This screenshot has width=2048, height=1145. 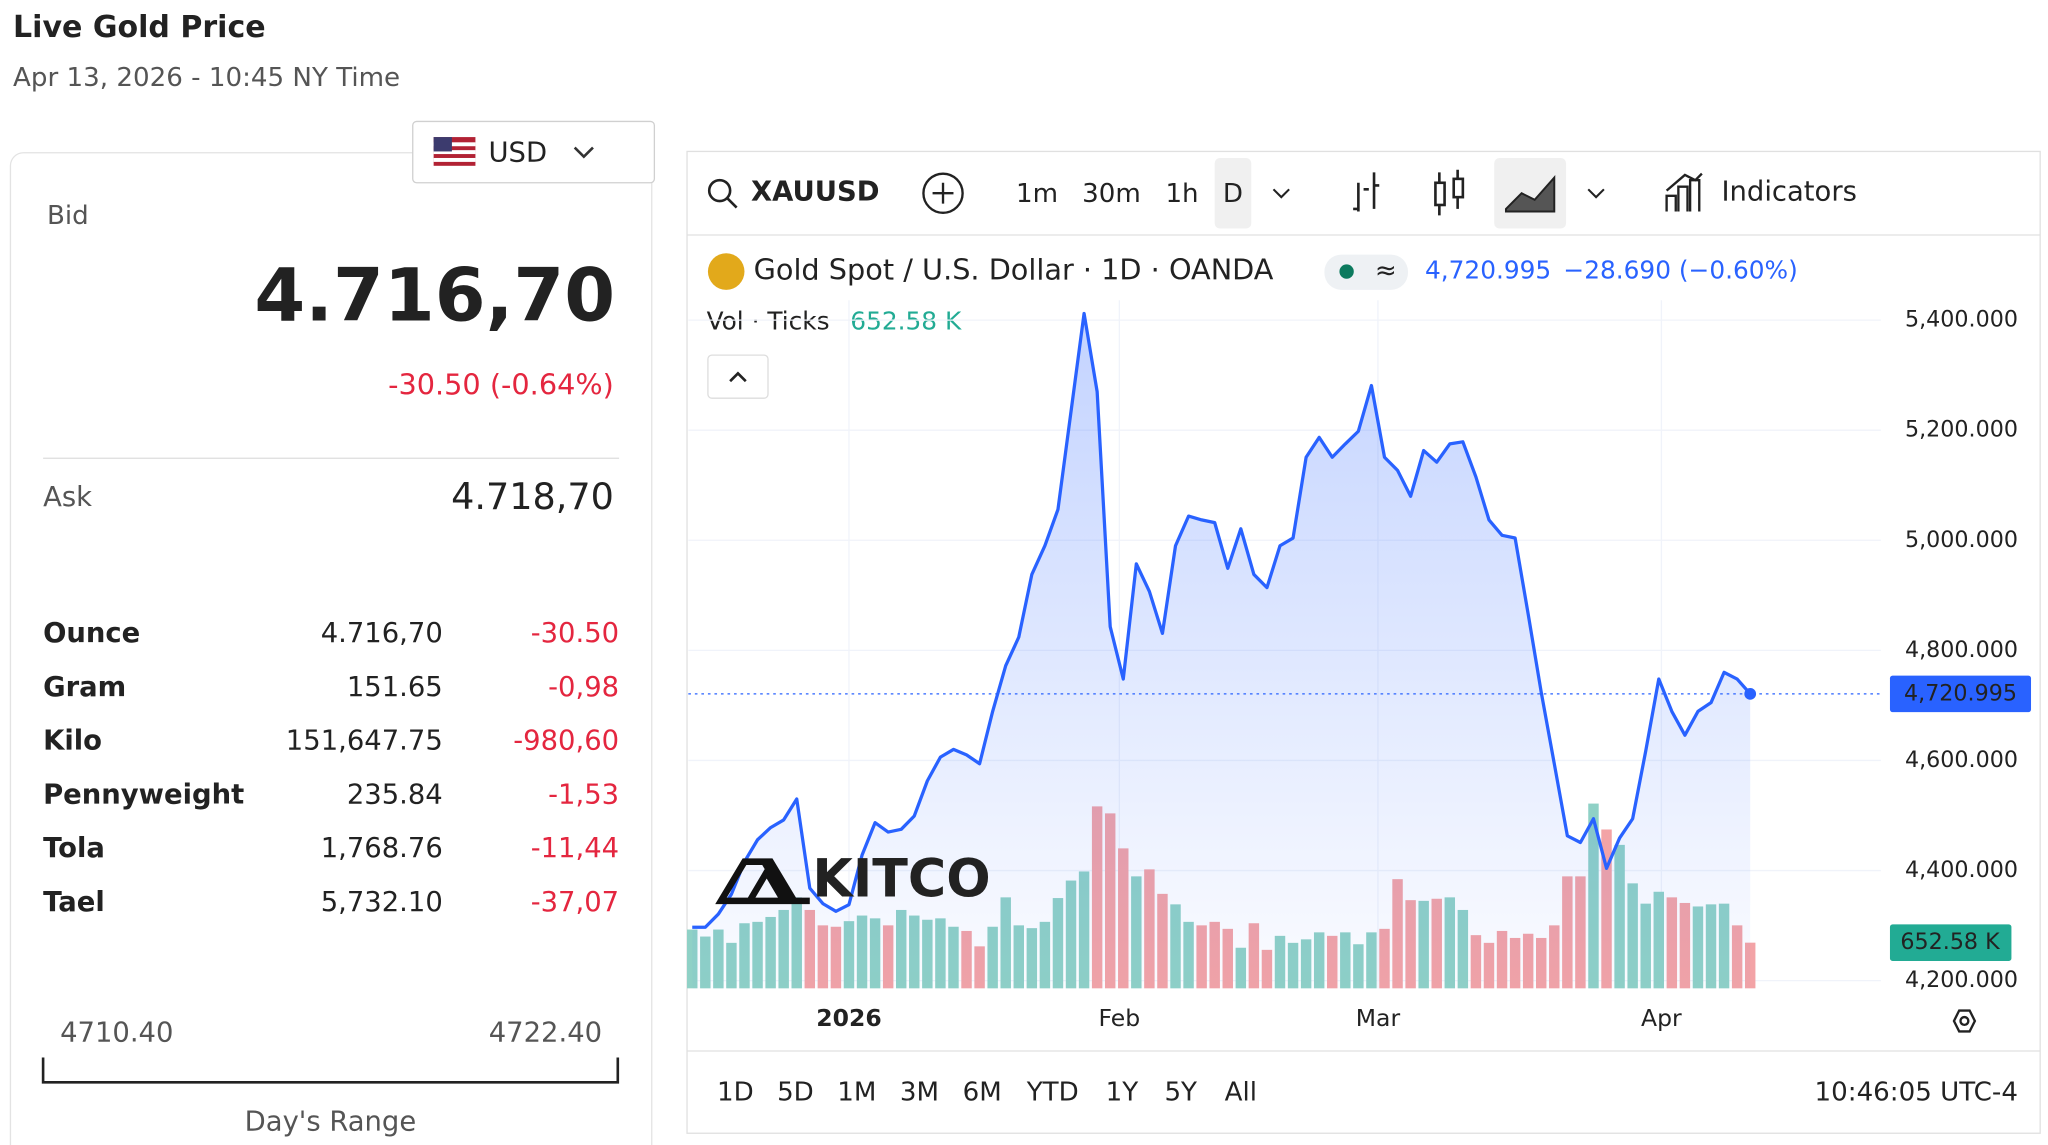 I want to click on status-icon: ≈, so click(x=1386, y=271).